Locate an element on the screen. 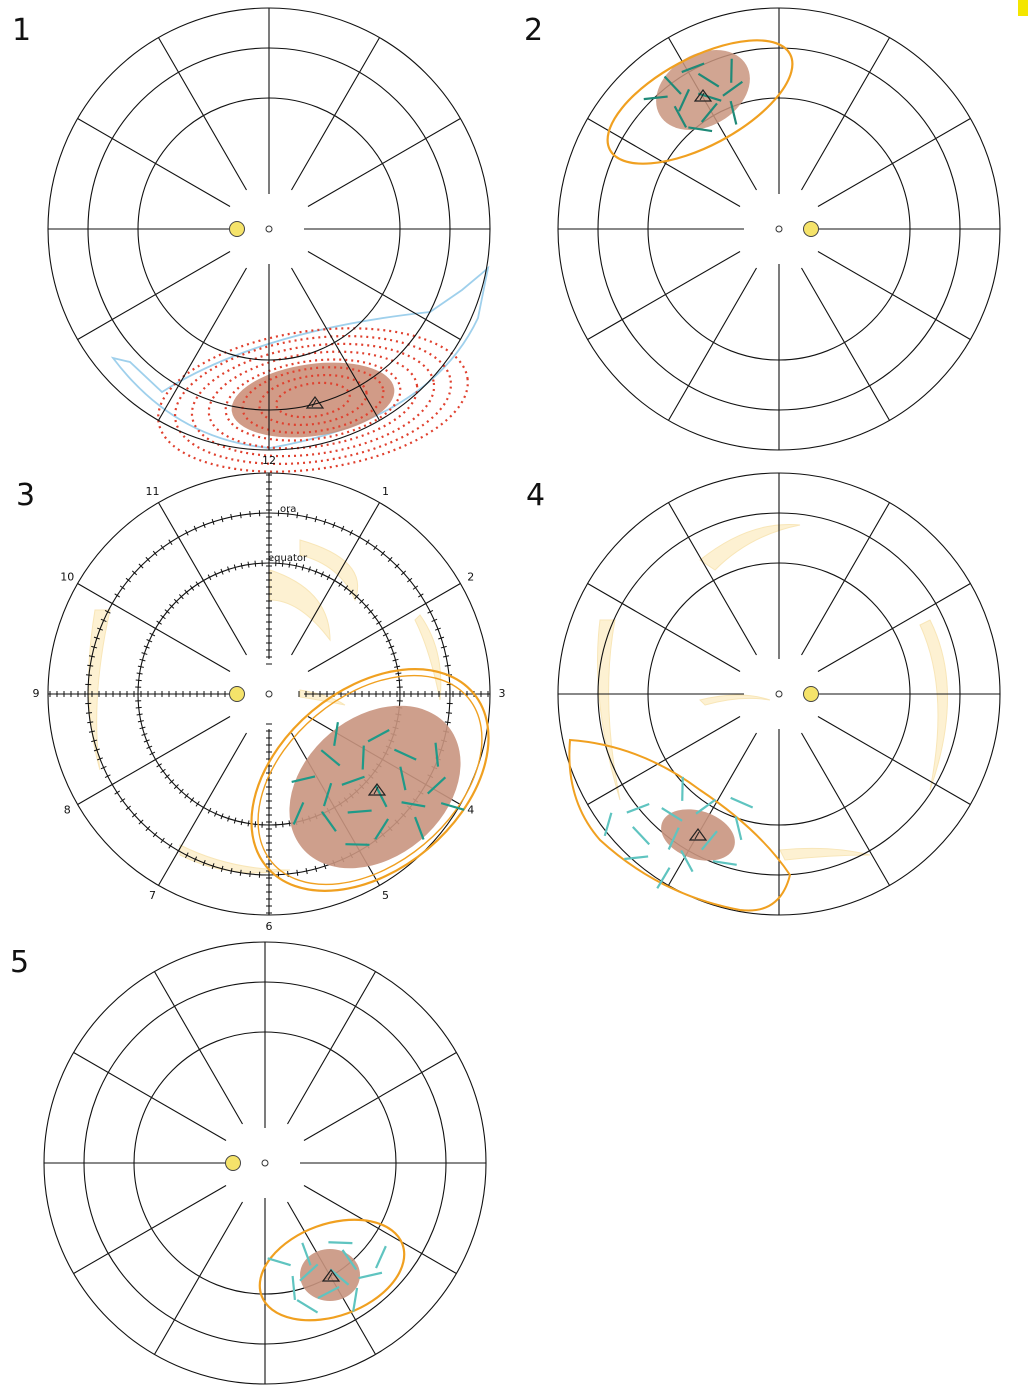 This screenshot has height=1394, width=1028. clock-label: 1 is located at coordinates (385, 491).